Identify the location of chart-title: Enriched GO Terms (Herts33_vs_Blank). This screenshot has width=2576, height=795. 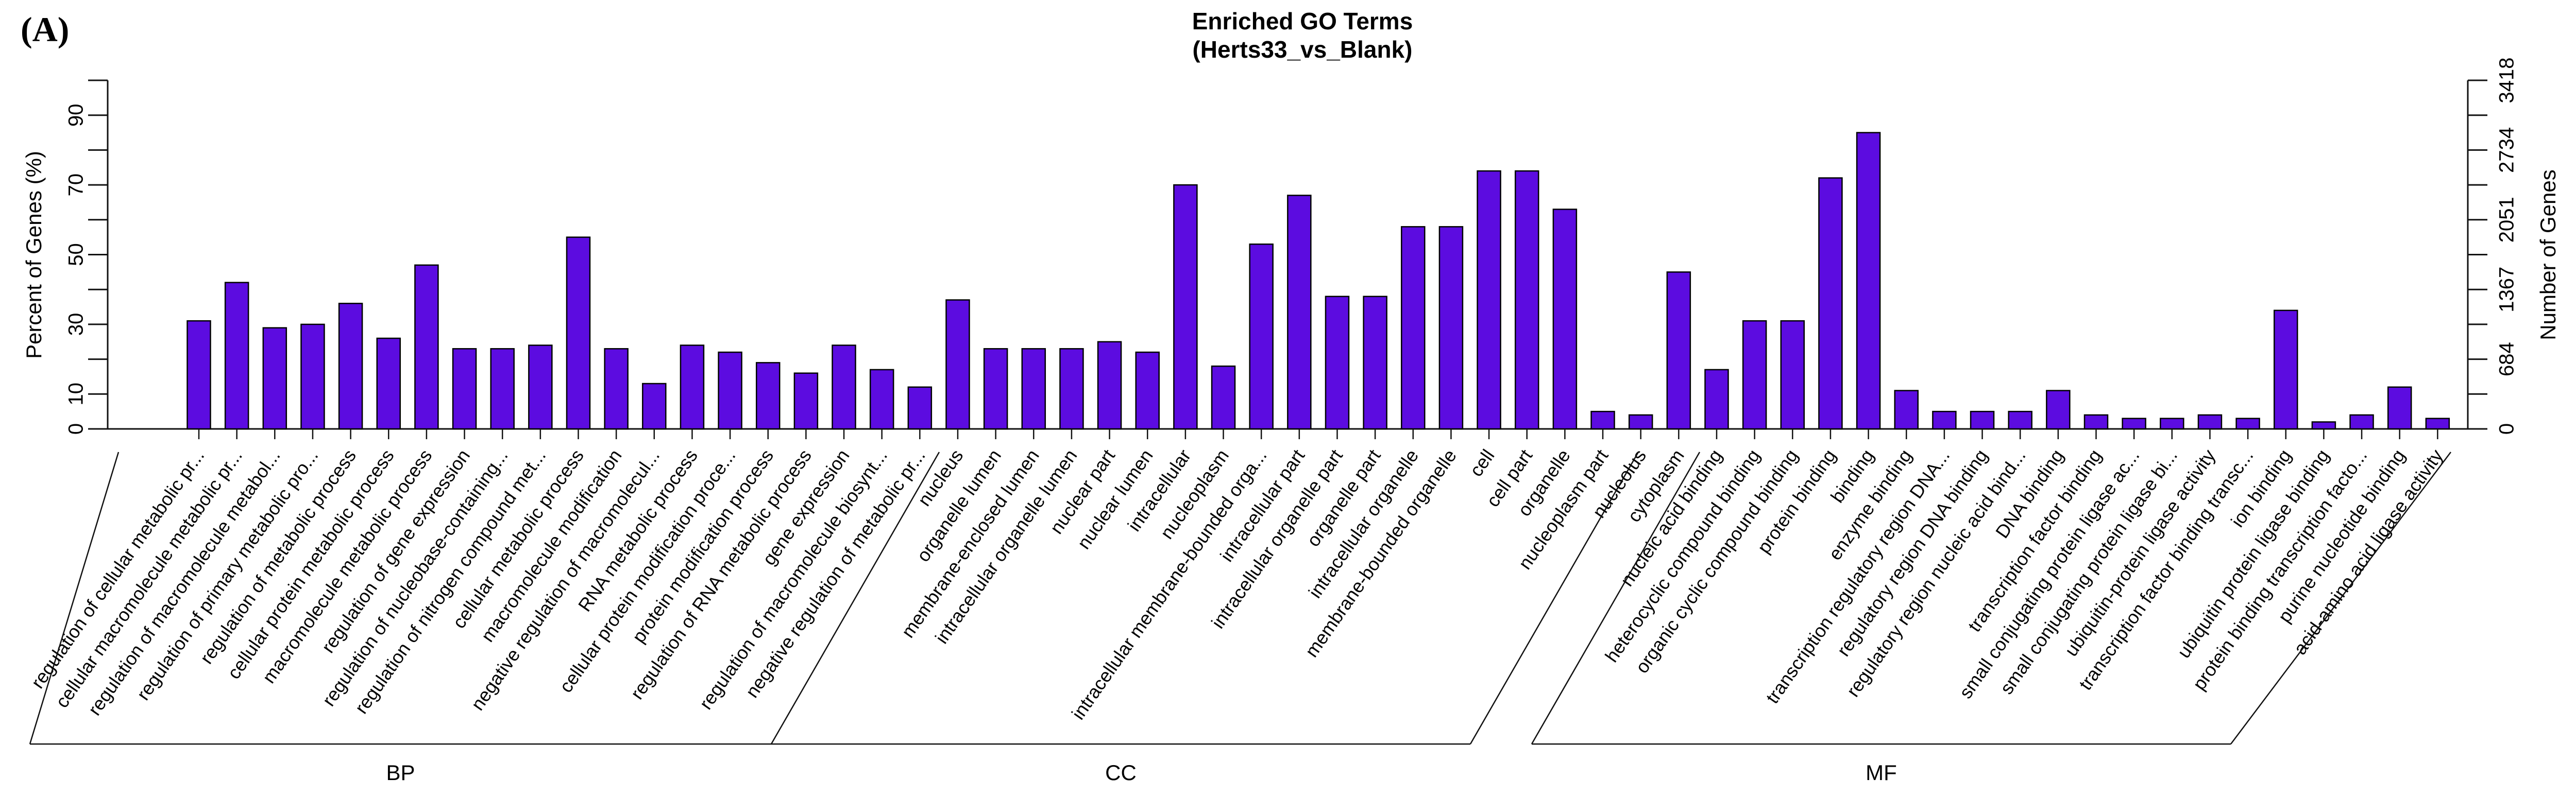
(1288, 36).